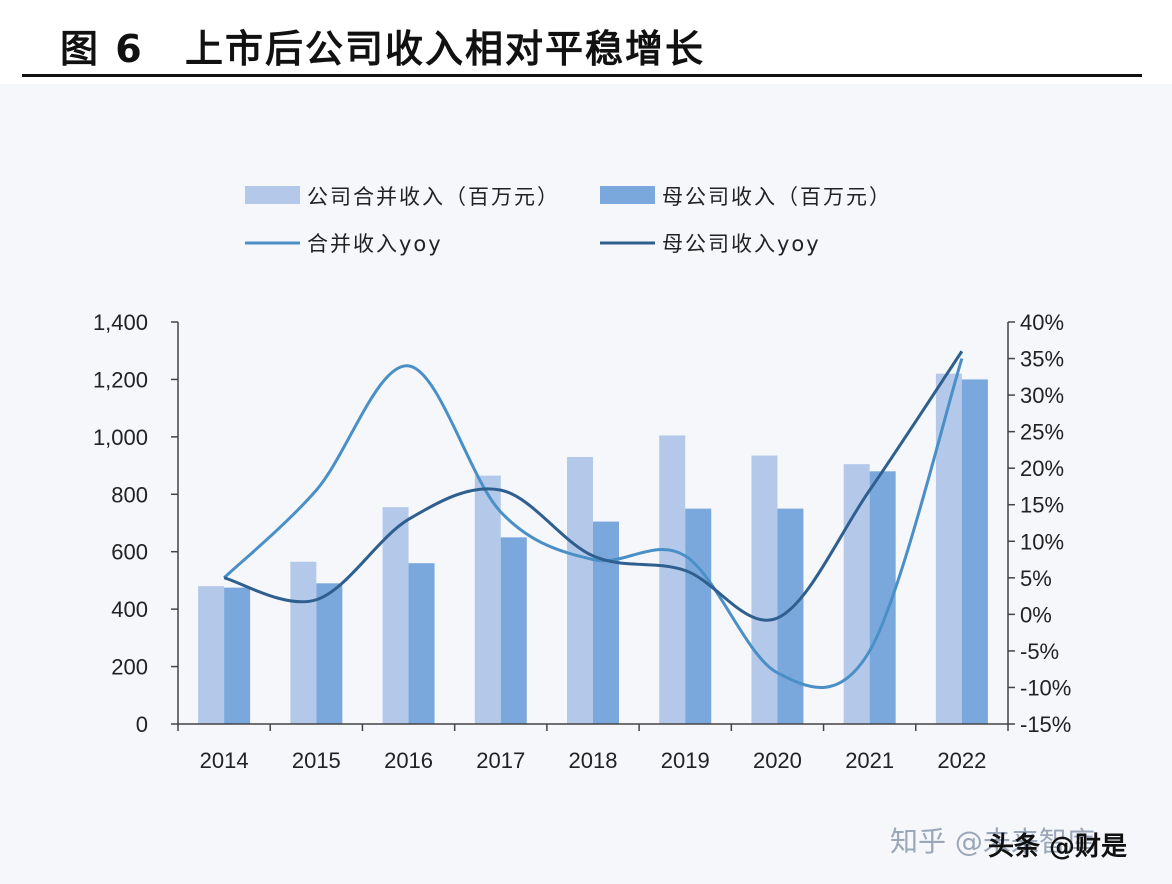 This screenshot has width=1172, height=884. I want to click on bar-parent-2016, so click(421, 643).